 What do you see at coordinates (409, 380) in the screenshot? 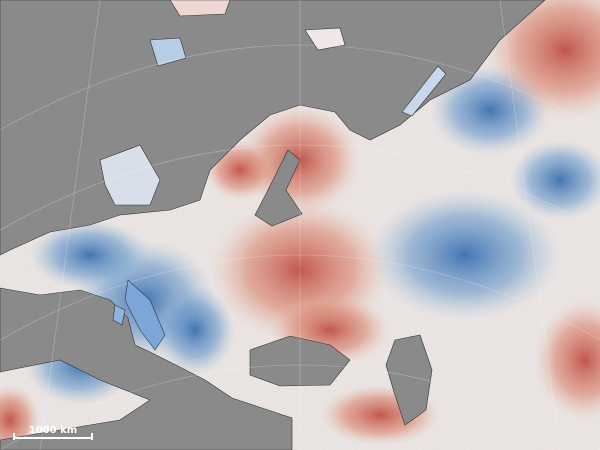
I see `caspian-sea` at bounding box center [409, 380].